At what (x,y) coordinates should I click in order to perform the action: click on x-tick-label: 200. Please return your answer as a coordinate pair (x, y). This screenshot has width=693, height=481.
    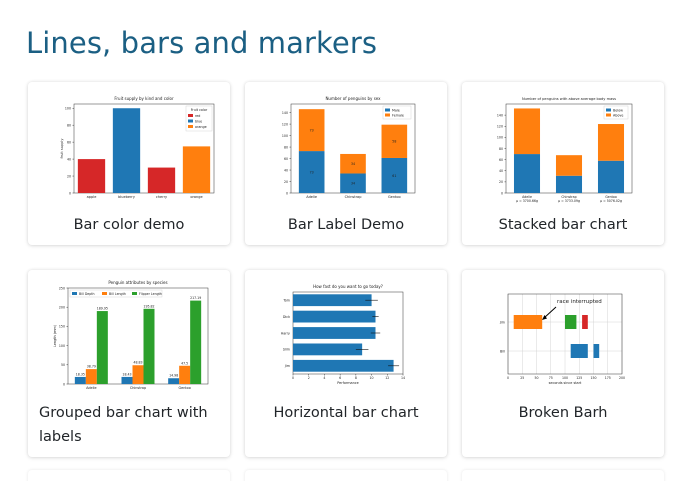
    Looking at the image, I should click on (622, 378).